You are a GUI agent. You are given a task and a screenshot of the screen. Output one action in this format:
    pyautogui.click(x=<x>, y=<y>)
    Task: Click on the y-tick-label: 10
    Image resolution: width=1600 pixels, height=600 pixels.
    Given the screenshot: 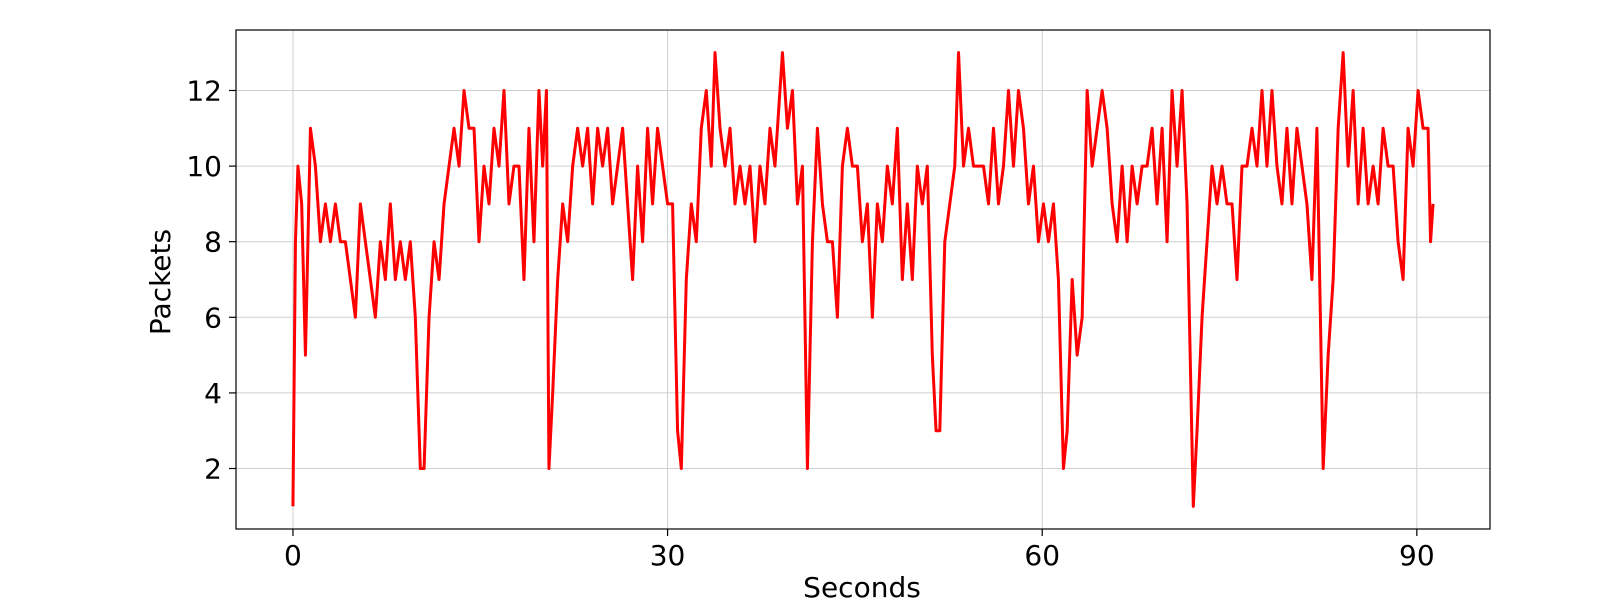 What is the action you would take?
    pyautogui.click(x=204, y=166)
    